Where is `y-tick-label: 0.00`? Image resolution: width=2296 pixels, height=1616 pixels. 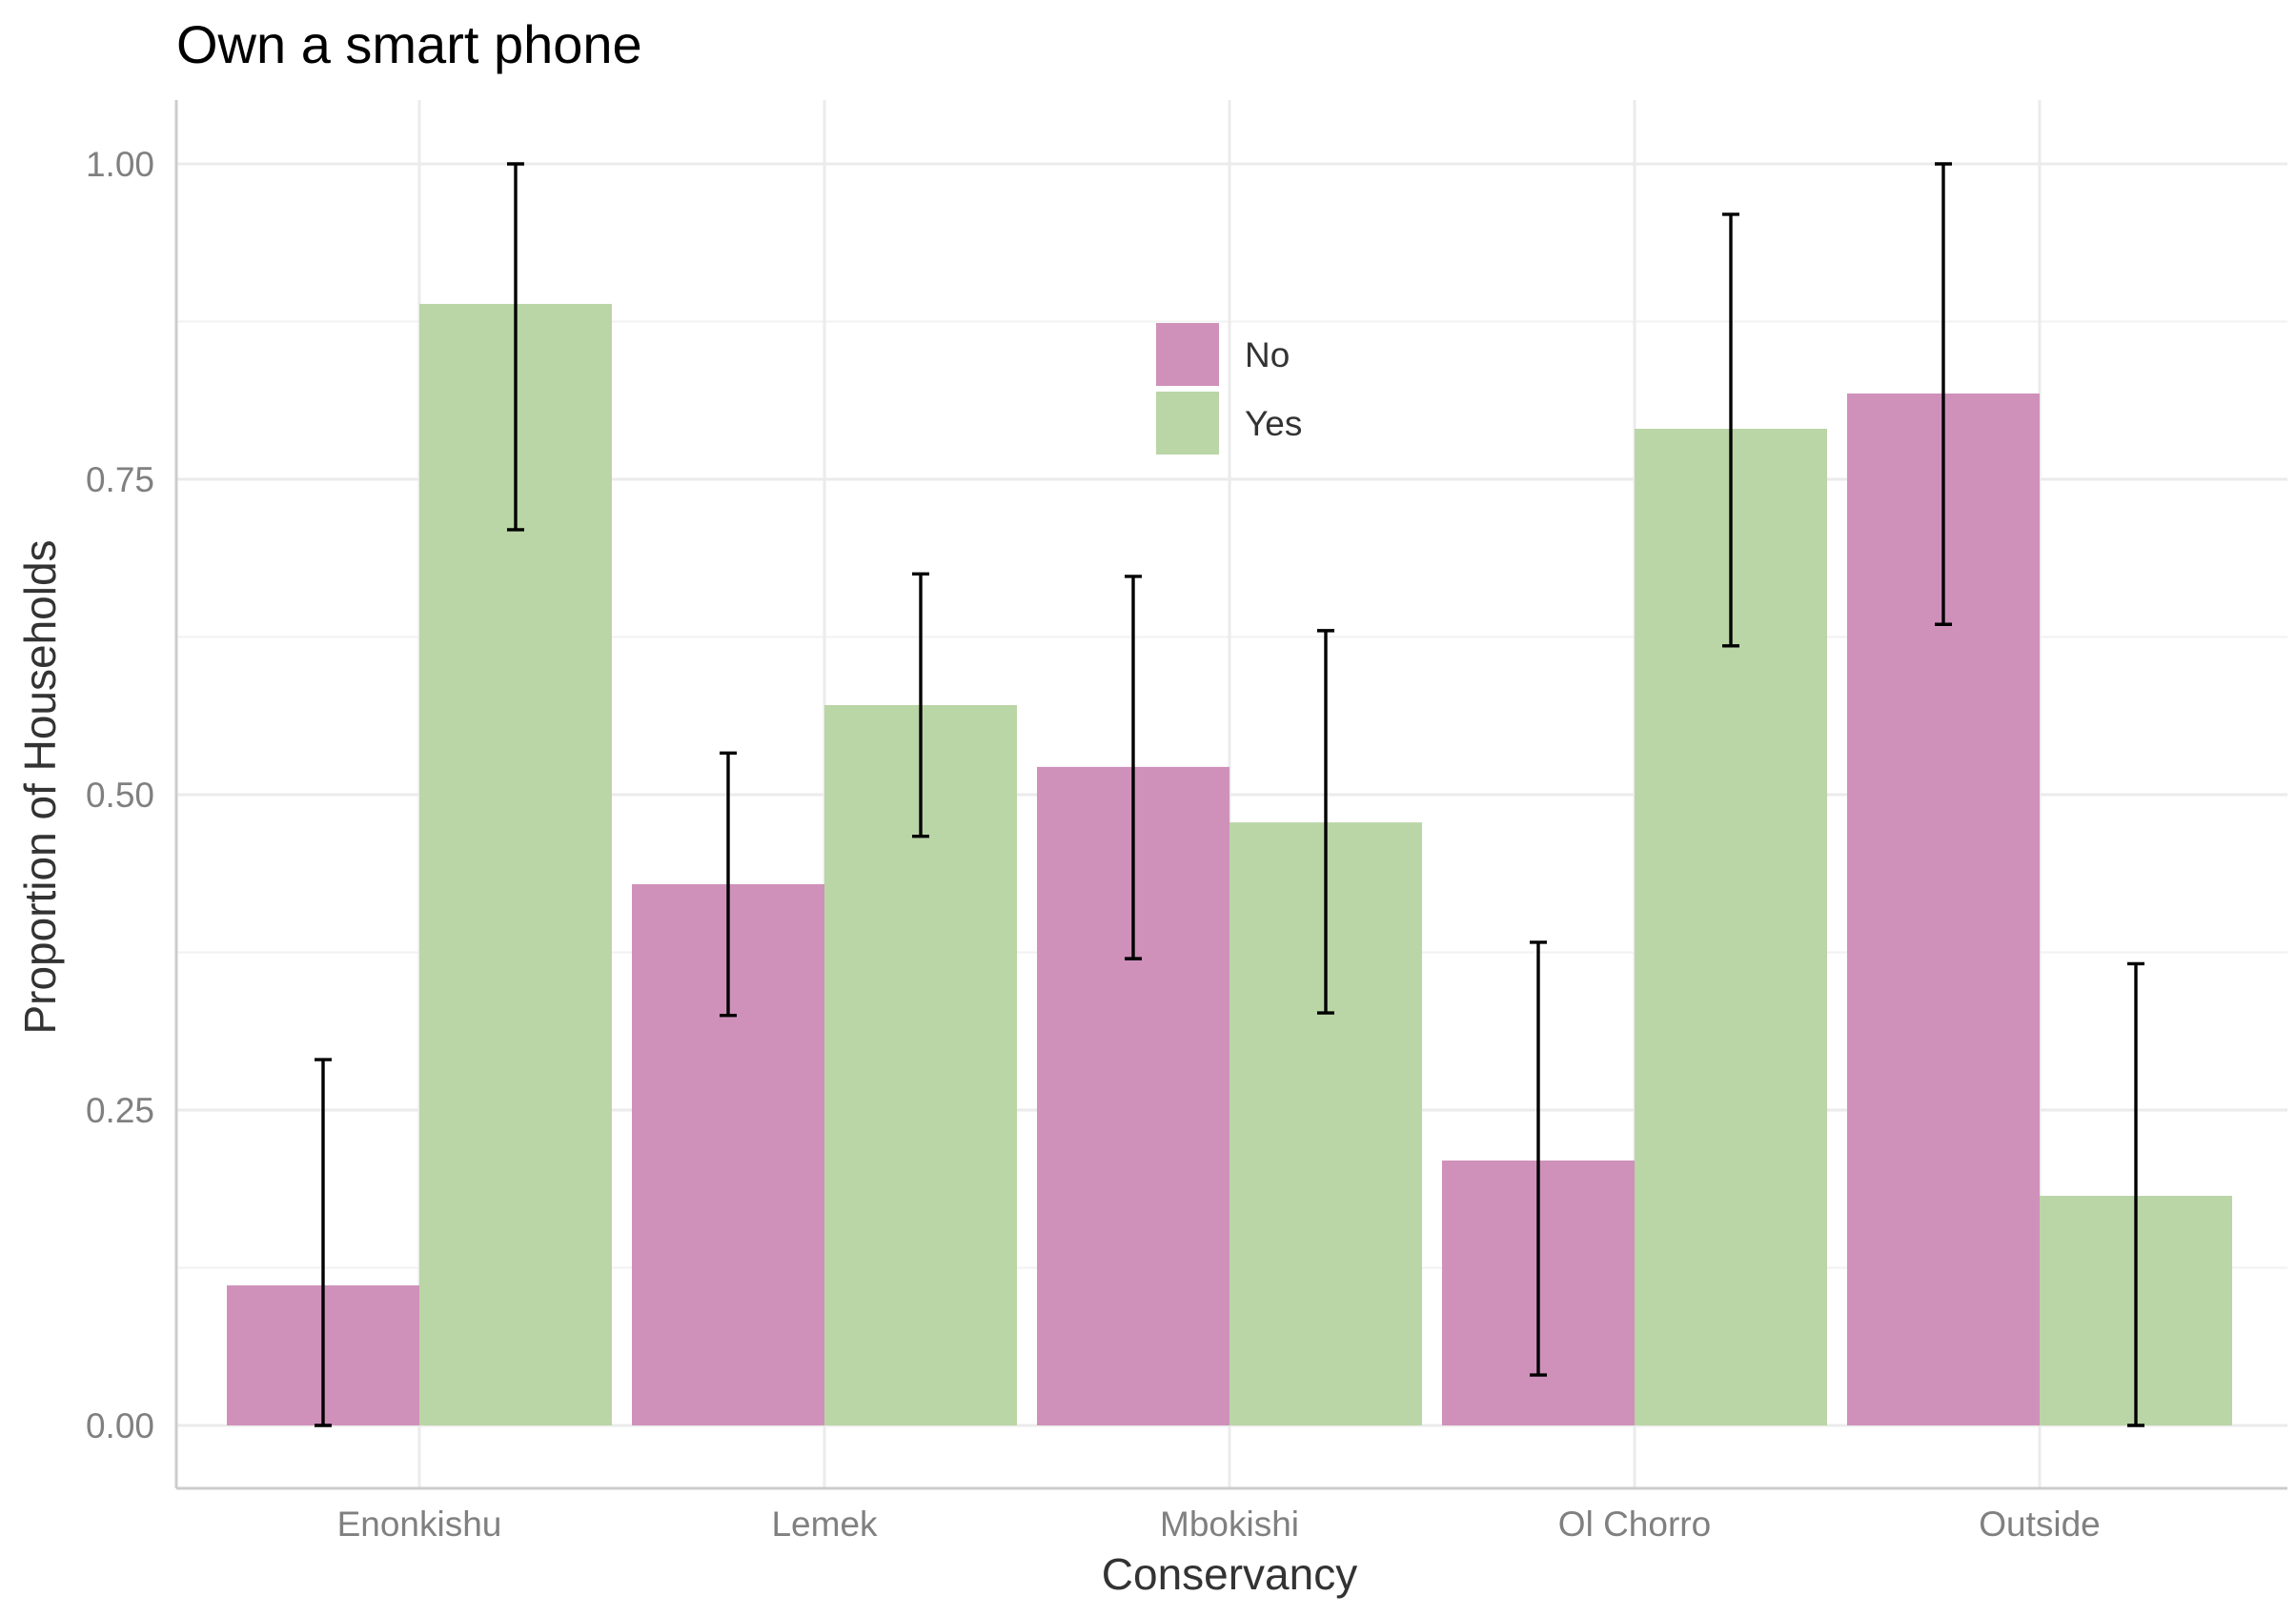 y-tick-label: 0.00 is located at coordinates (120, 1425).